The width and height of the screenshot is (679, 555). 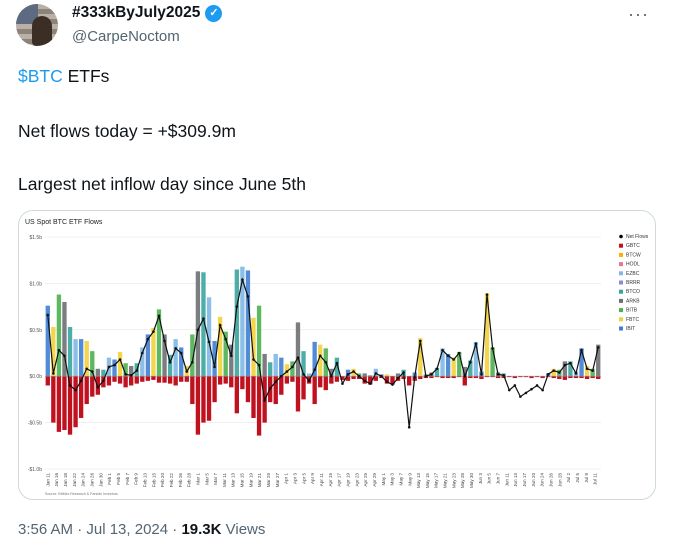 I want to click on x-tick-label: Jun 7, so click(x=498, y=479).